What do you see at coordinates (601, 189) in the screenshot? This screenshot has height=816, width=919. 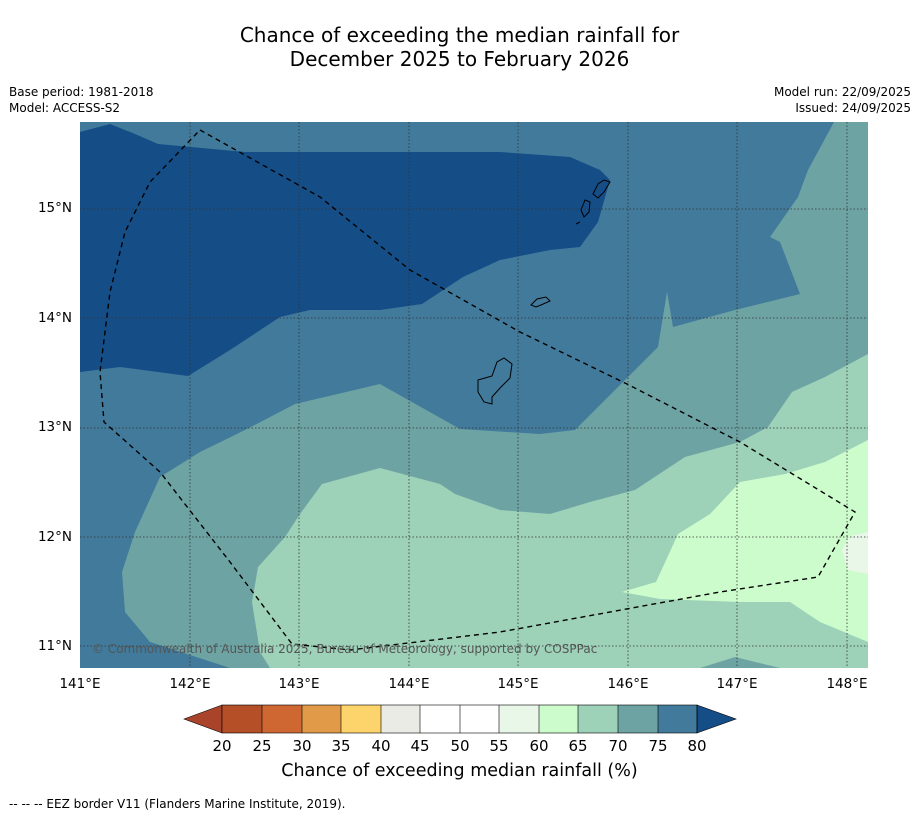 I see `saipan-island` at bounding box center [601, 189].